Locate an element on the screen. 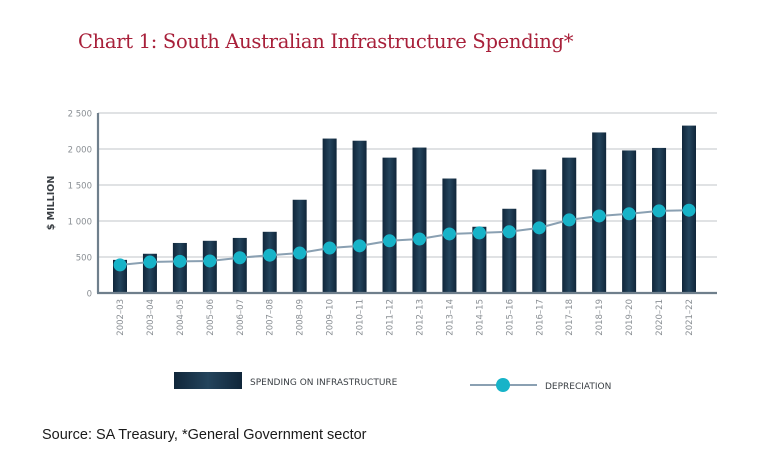 The height and width of the screenshot is (473, 760). x-tick-label: 2008–09 is located at coordinates (301, 317).